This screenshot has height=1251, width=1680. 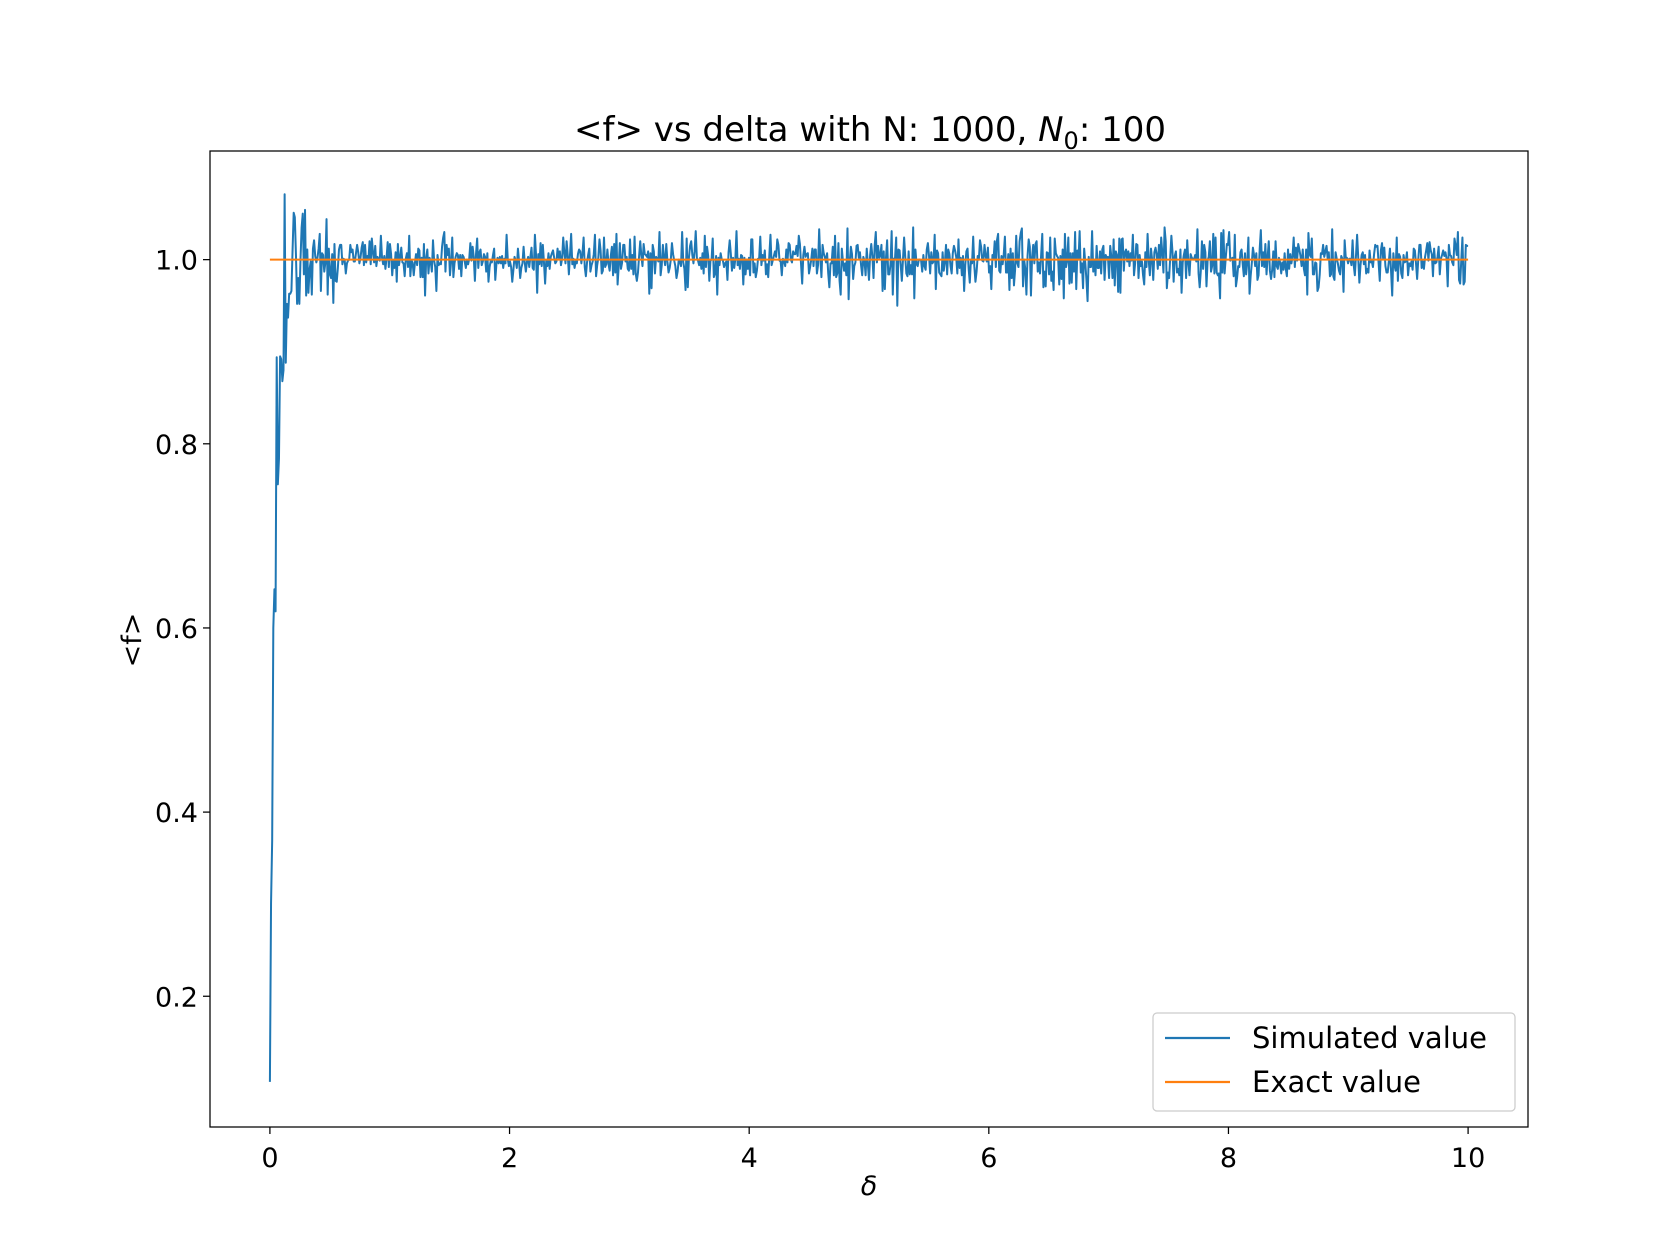 I want to click on legend-label-exact: Exact value, so click(x=1336, y=1082).